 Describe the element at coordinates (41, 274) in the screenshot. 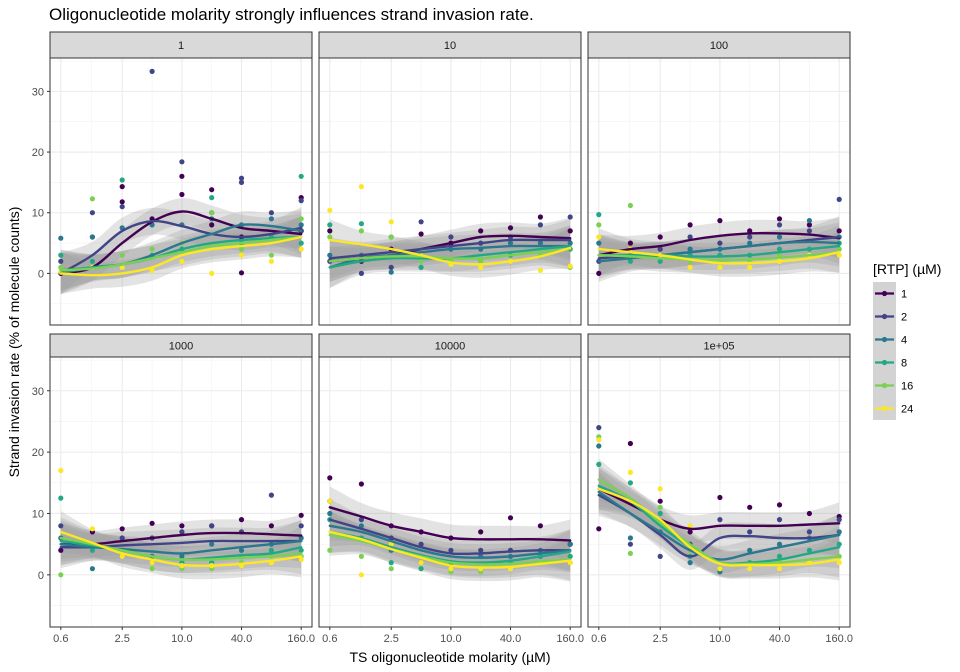

I see `y-tick-label: 0` at that location.